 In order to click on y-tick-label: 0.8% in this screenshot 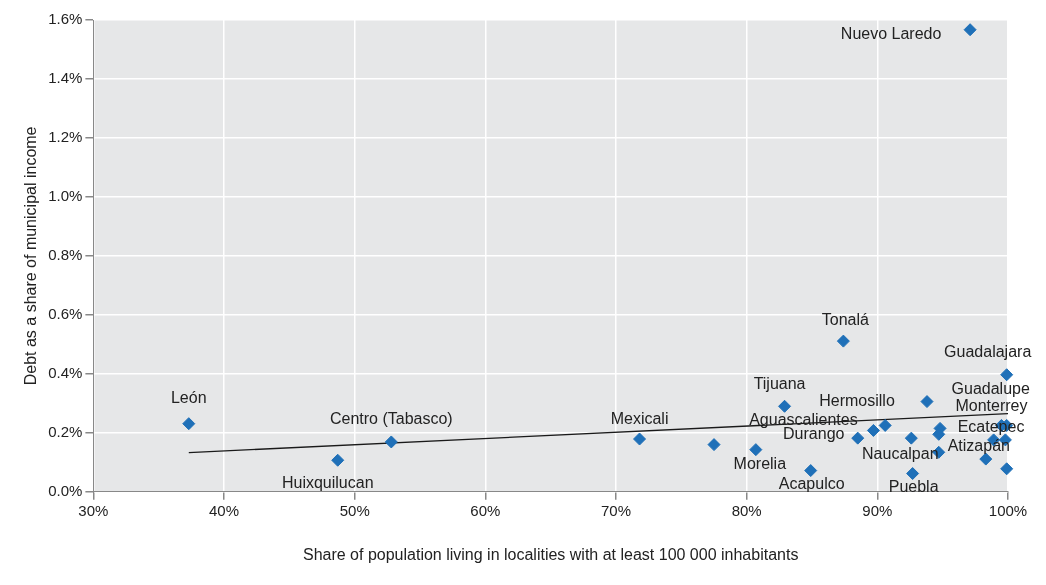, I will do `click(65, 255)`.